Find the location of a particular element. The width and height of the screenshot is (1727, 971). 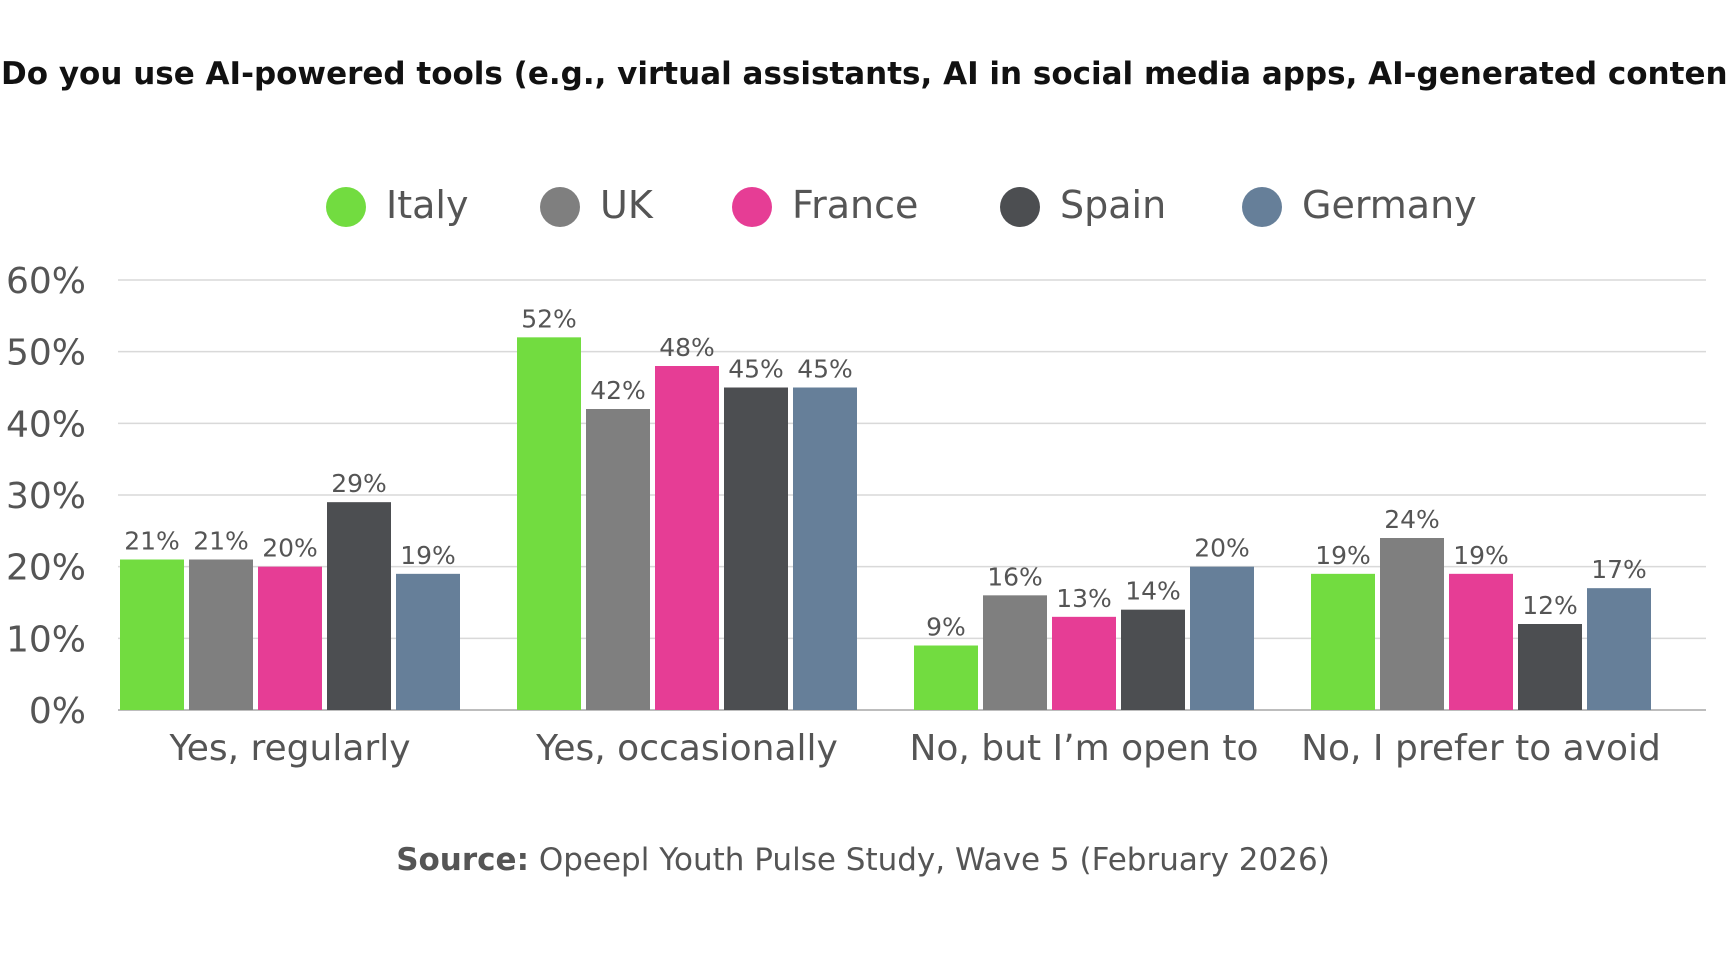

y-tick-label: 0% is located at coordinates (57, 711).